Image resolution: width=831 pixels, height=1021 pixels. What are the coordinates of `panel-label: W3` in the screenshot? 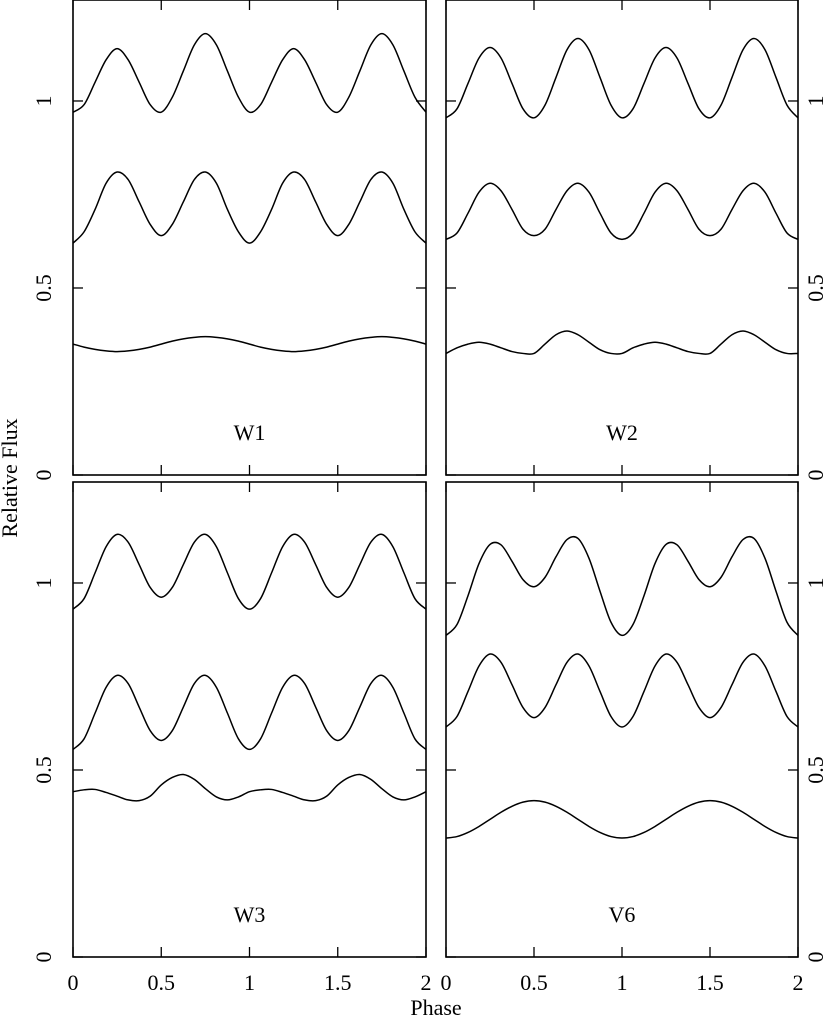 It's located at (250, 914).